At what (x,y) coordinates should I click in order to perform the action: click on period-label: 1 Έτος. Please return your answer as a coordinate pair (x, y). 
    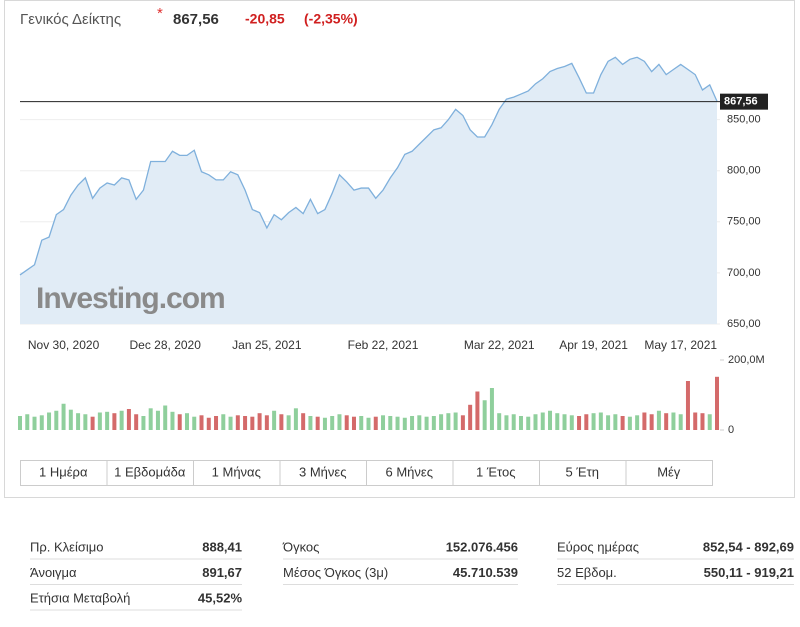
    Looking at the image, I should click on (495, 471).